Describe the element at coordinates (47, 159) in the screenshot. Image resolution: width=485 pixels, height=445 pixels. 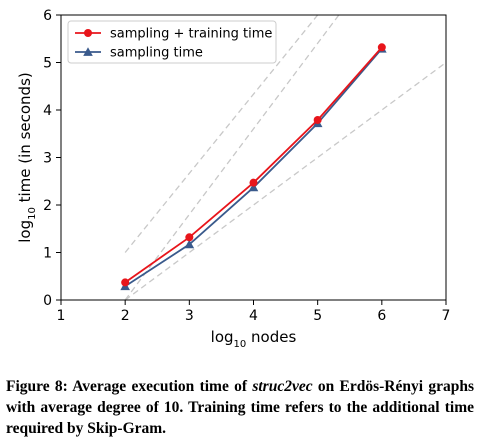
I see `y-tick-label: 3` at that location.